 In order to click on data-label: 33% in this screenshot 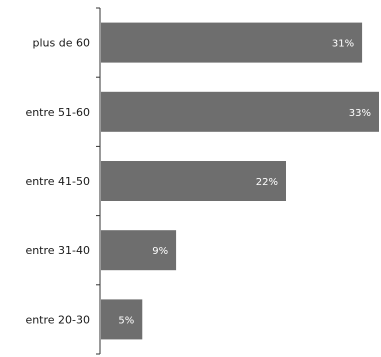, I will do `click(360, 113)`.